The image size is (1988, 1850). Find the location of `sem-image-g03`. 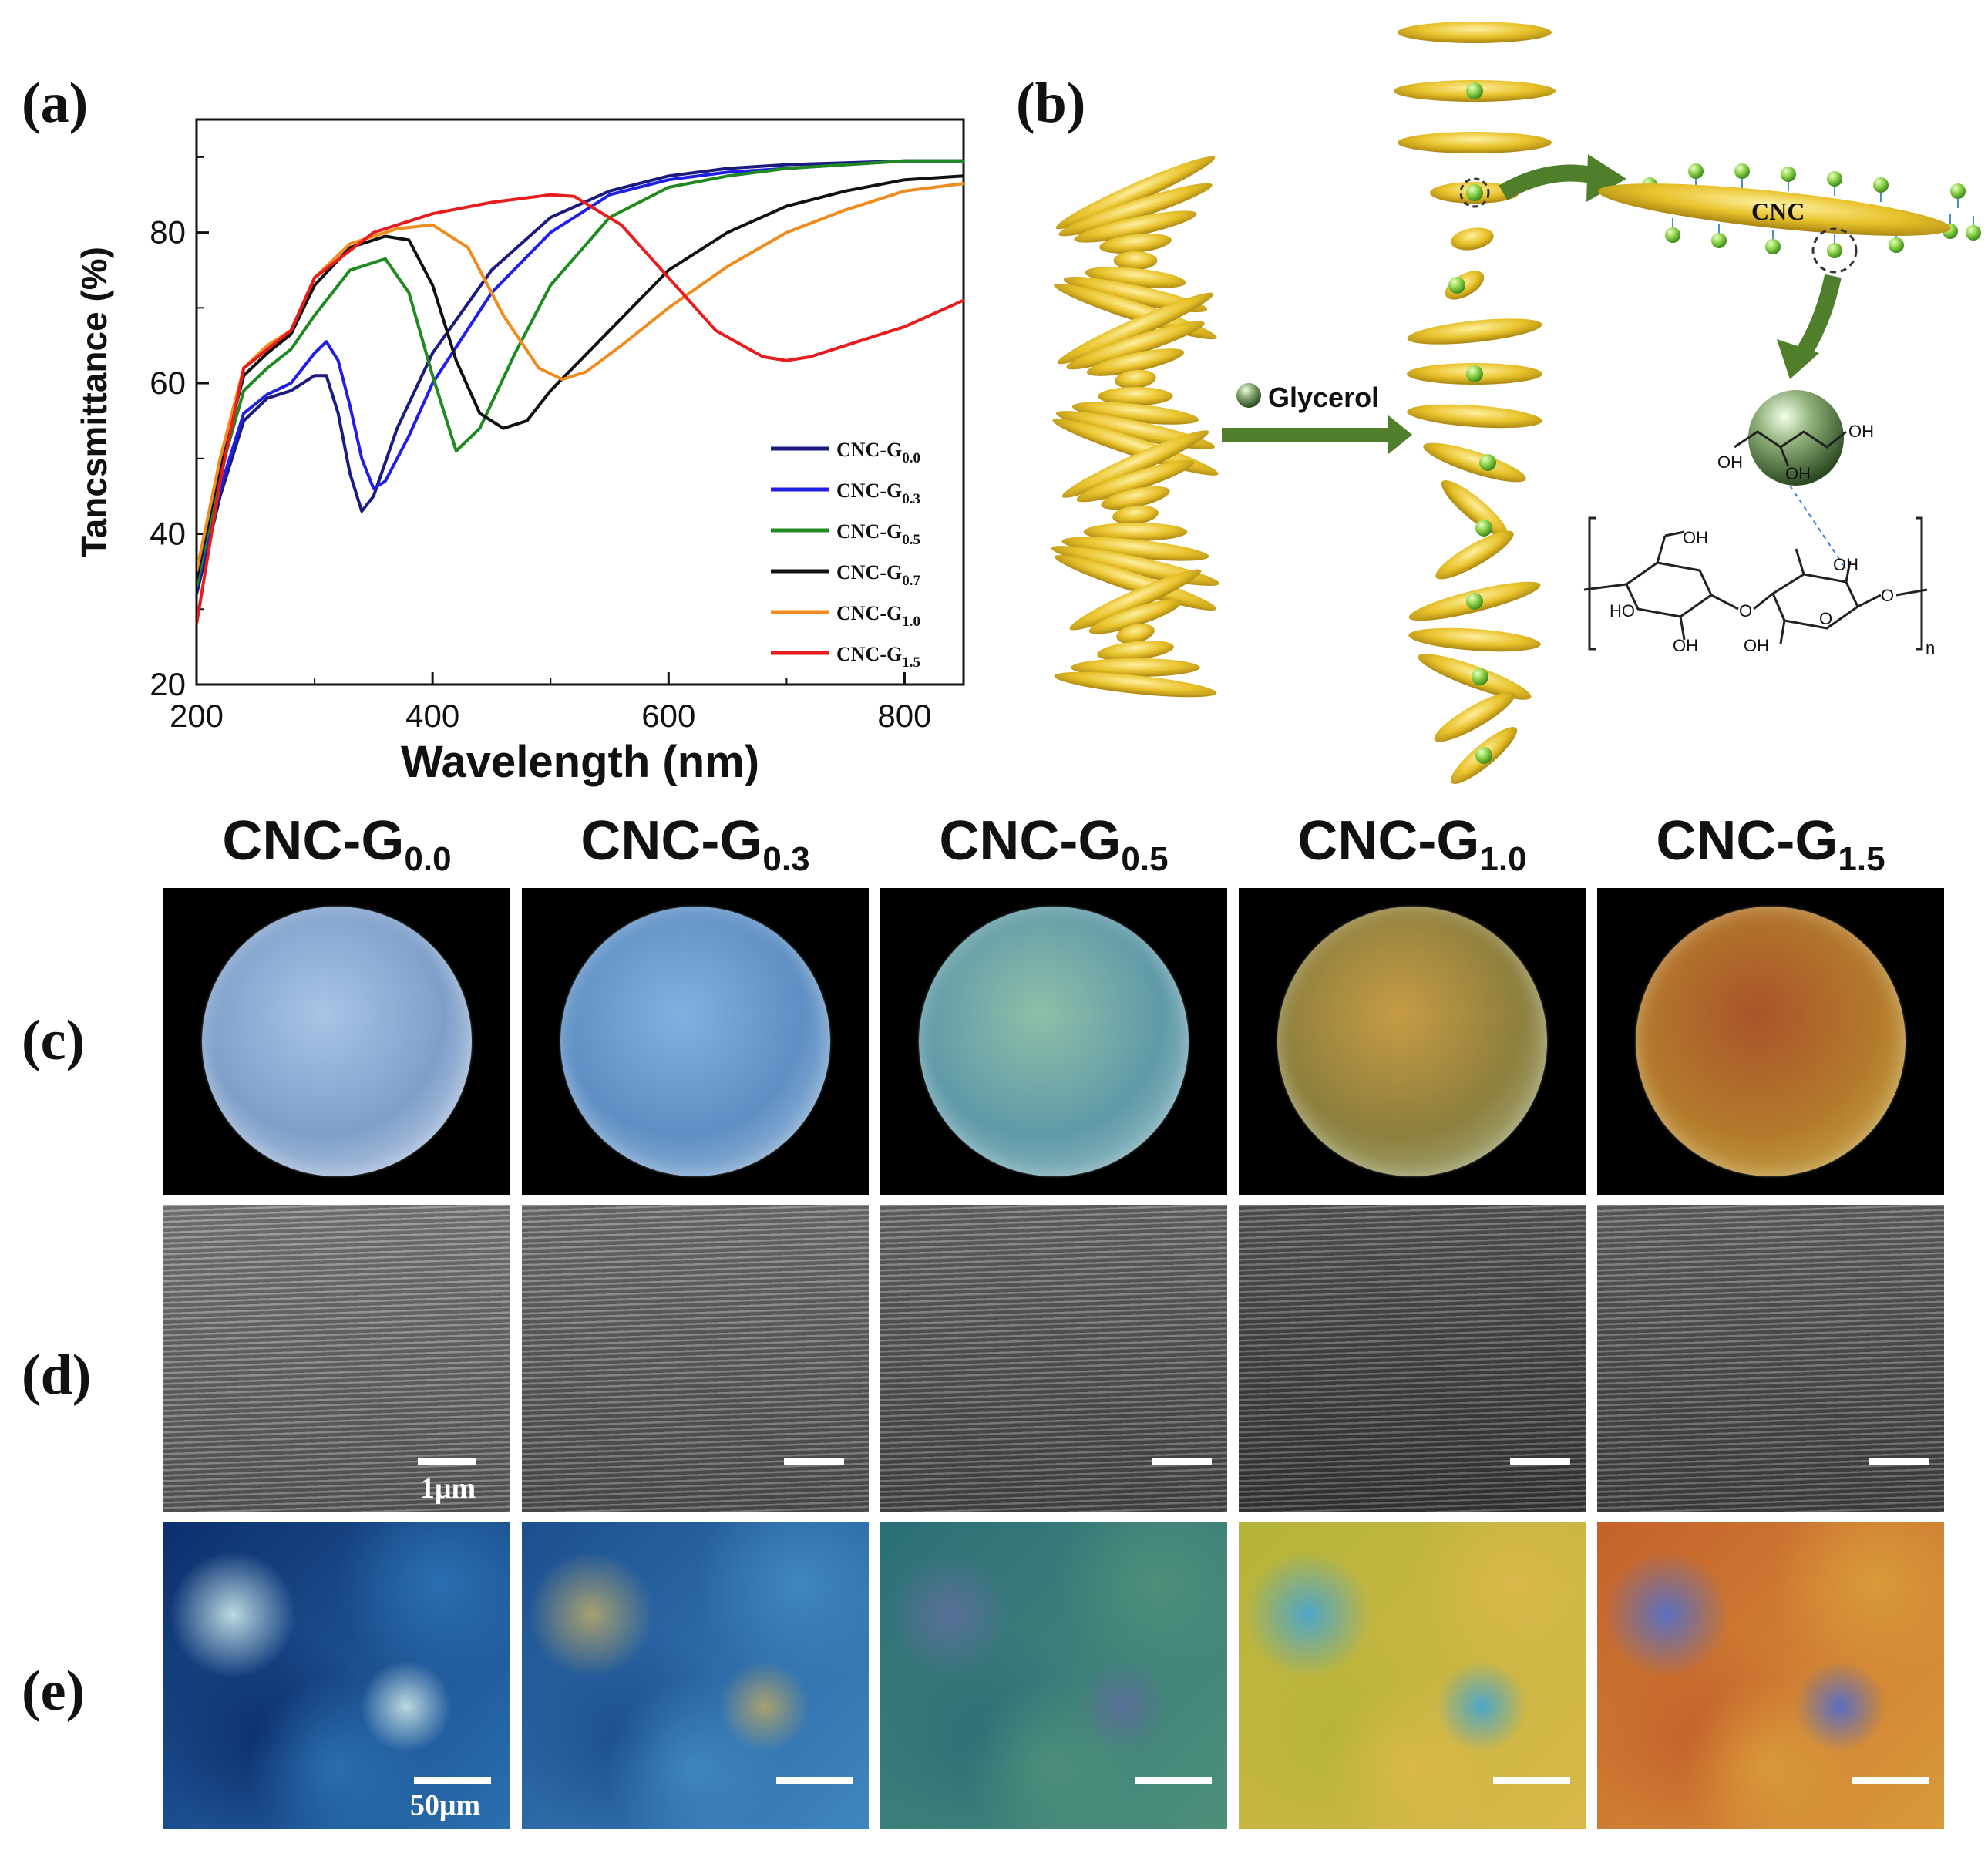

sem-image-g03 is located at coordinates (695, 1359).